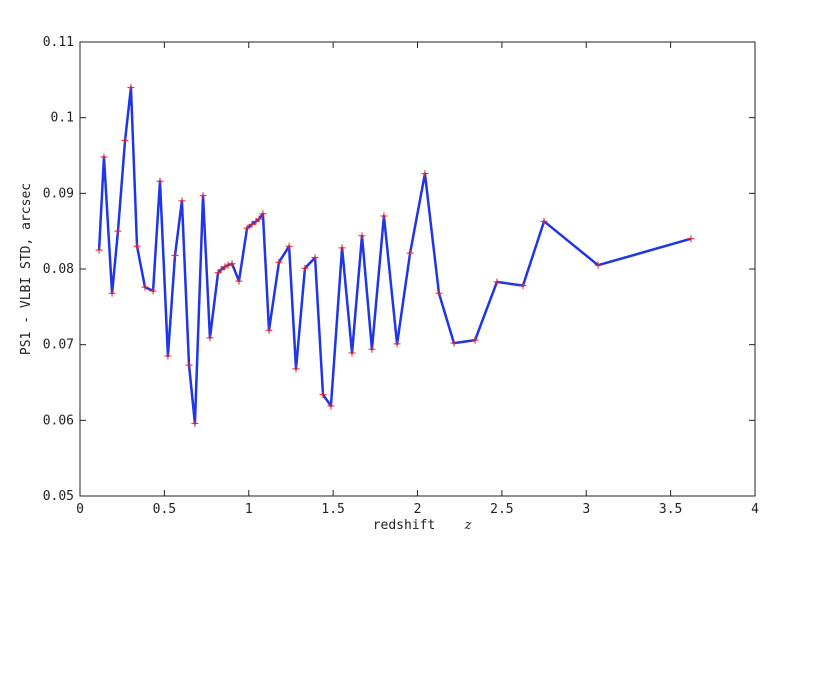  I want to click on x-axis-label: redshift, so click(404, 525).